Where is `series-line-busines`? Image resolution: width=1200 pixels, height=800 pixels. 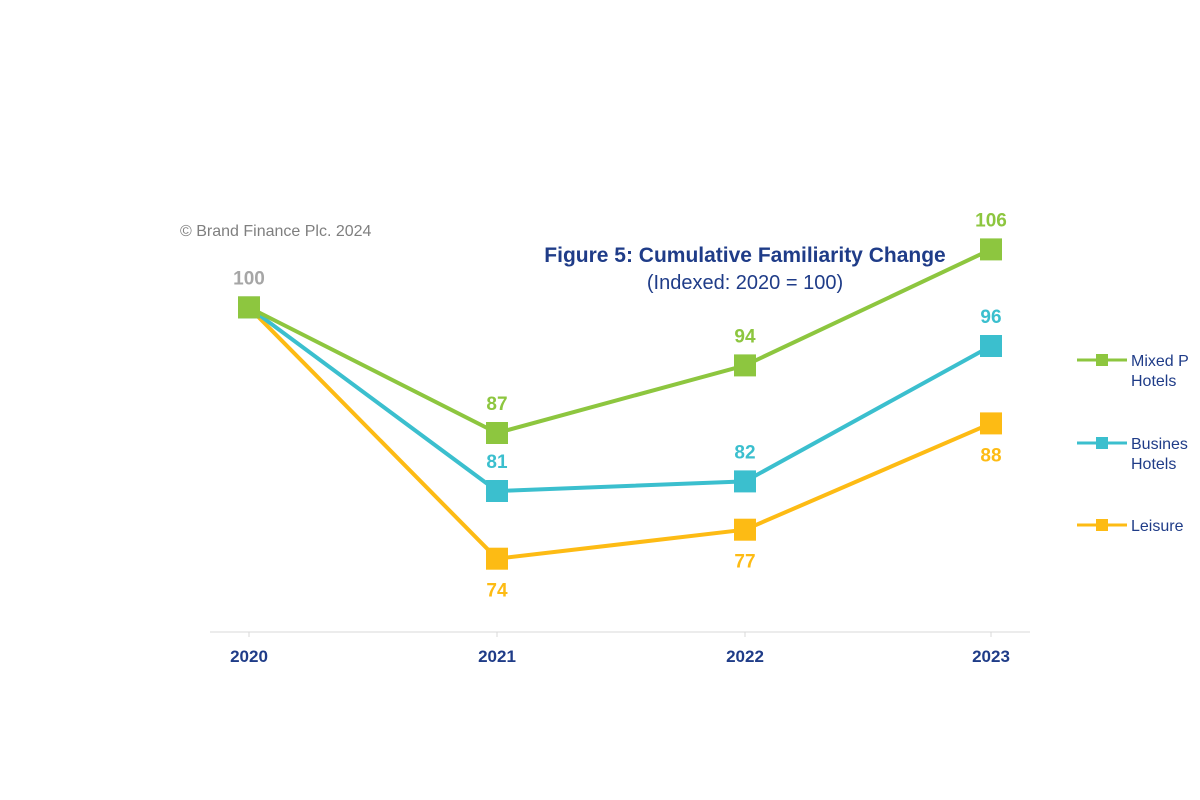
series-line-busines is located at coordinates (619, 399).